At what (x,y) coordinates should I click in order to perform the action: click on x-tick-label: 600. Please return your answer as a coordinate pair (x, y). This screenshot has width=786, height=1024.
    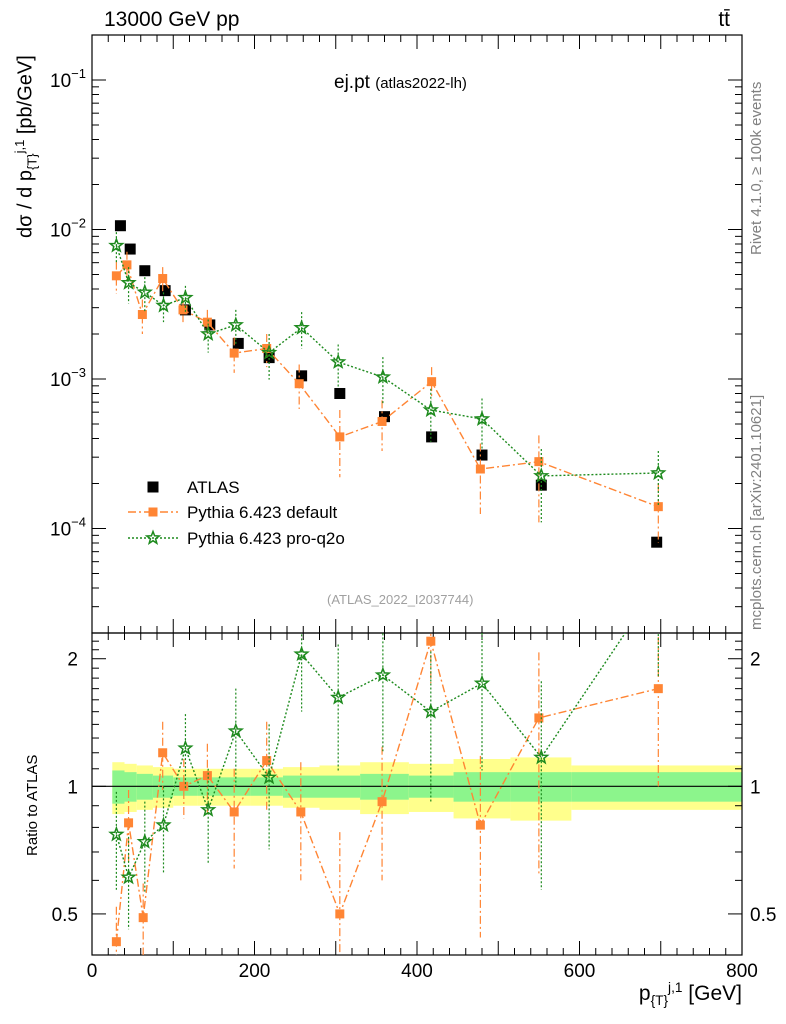
    Looking at the image, I should click on (580, 971).